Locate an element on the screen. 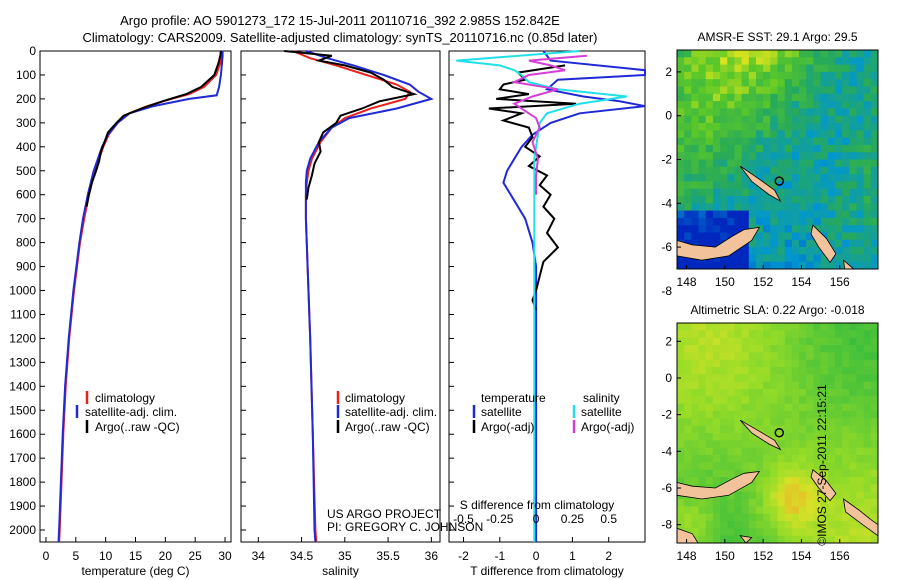 This screenshot has height=580, width=900. x-tick-label: 148 is located at coordinates (687, 282).